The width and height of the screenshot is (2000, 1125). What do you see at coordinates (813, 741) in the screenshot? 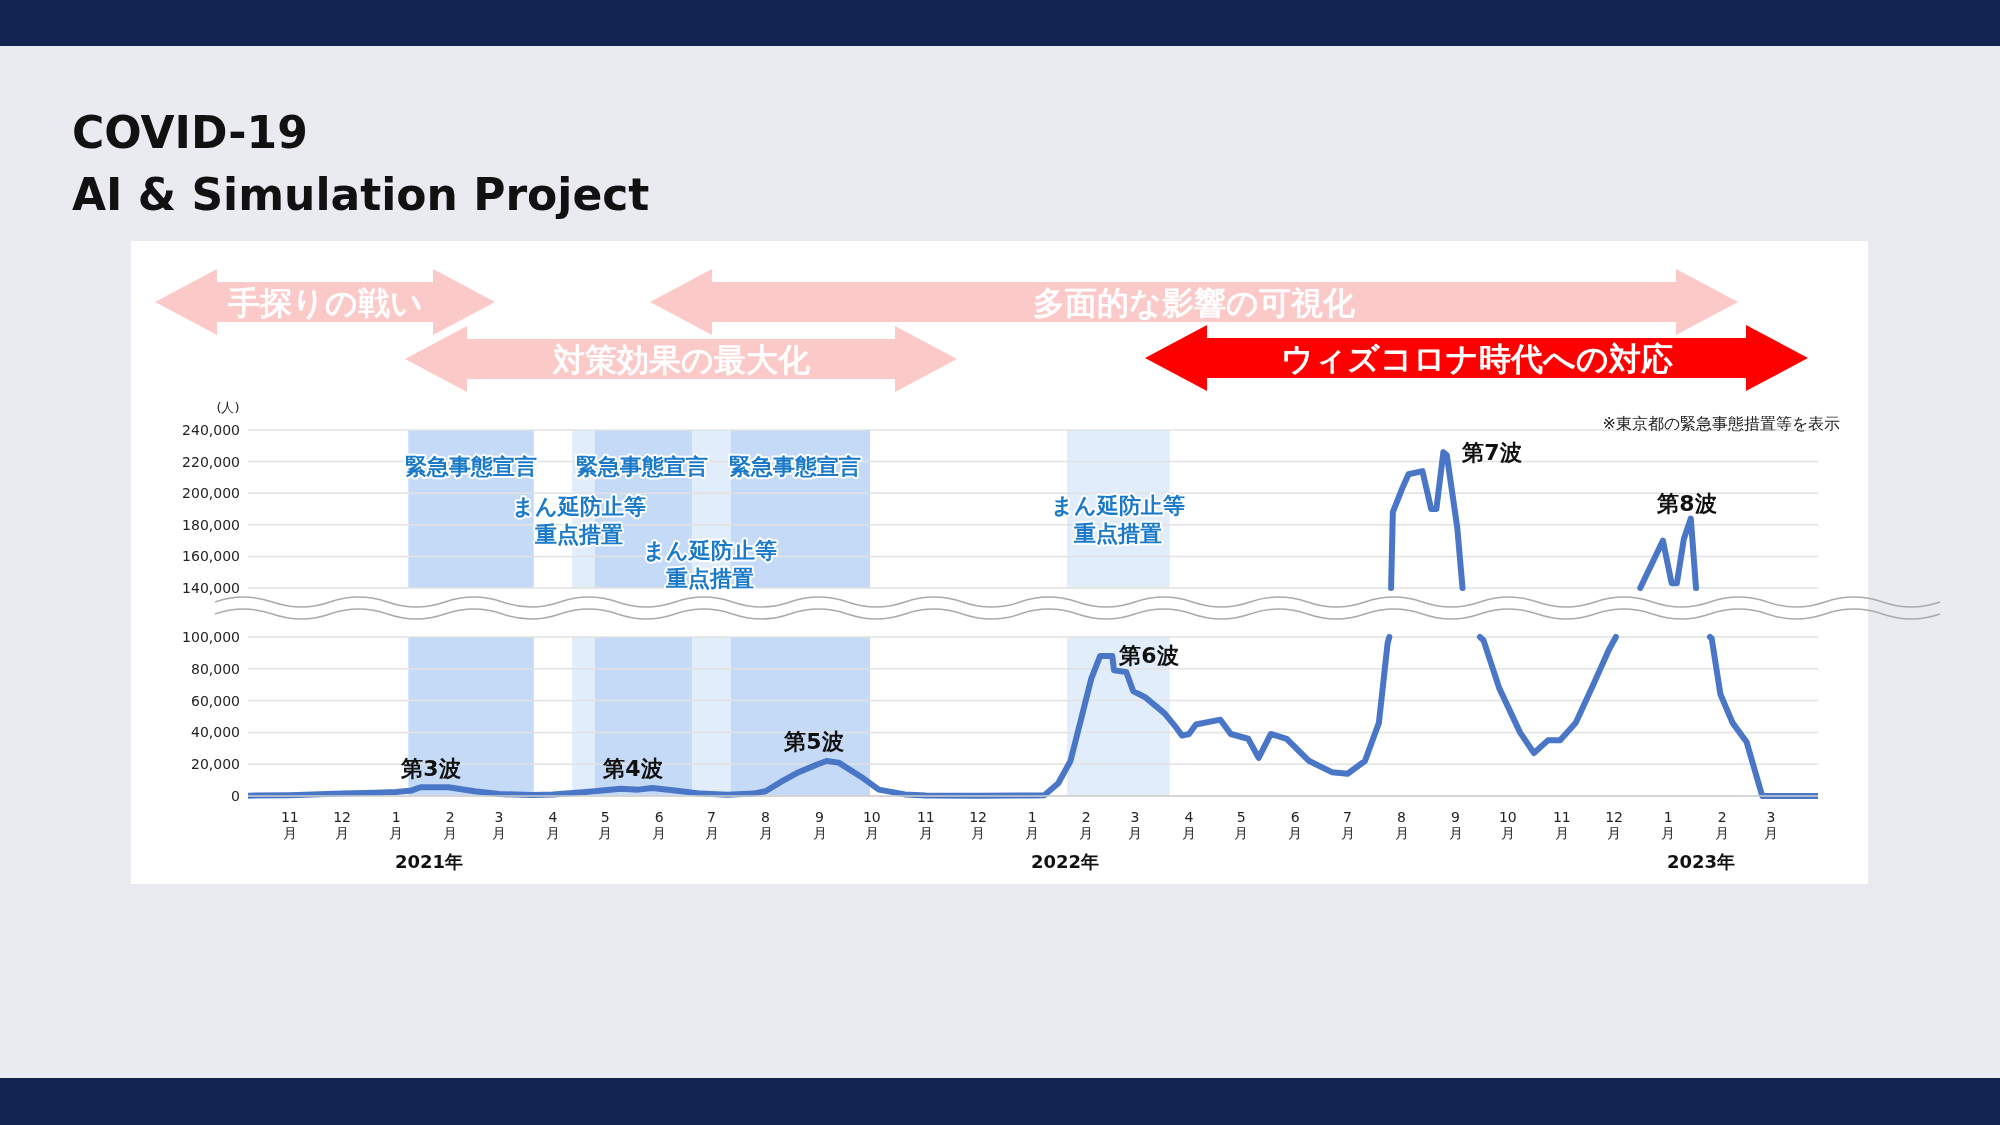
I see `annotation: 第5波` at bounding box center [813, 741].